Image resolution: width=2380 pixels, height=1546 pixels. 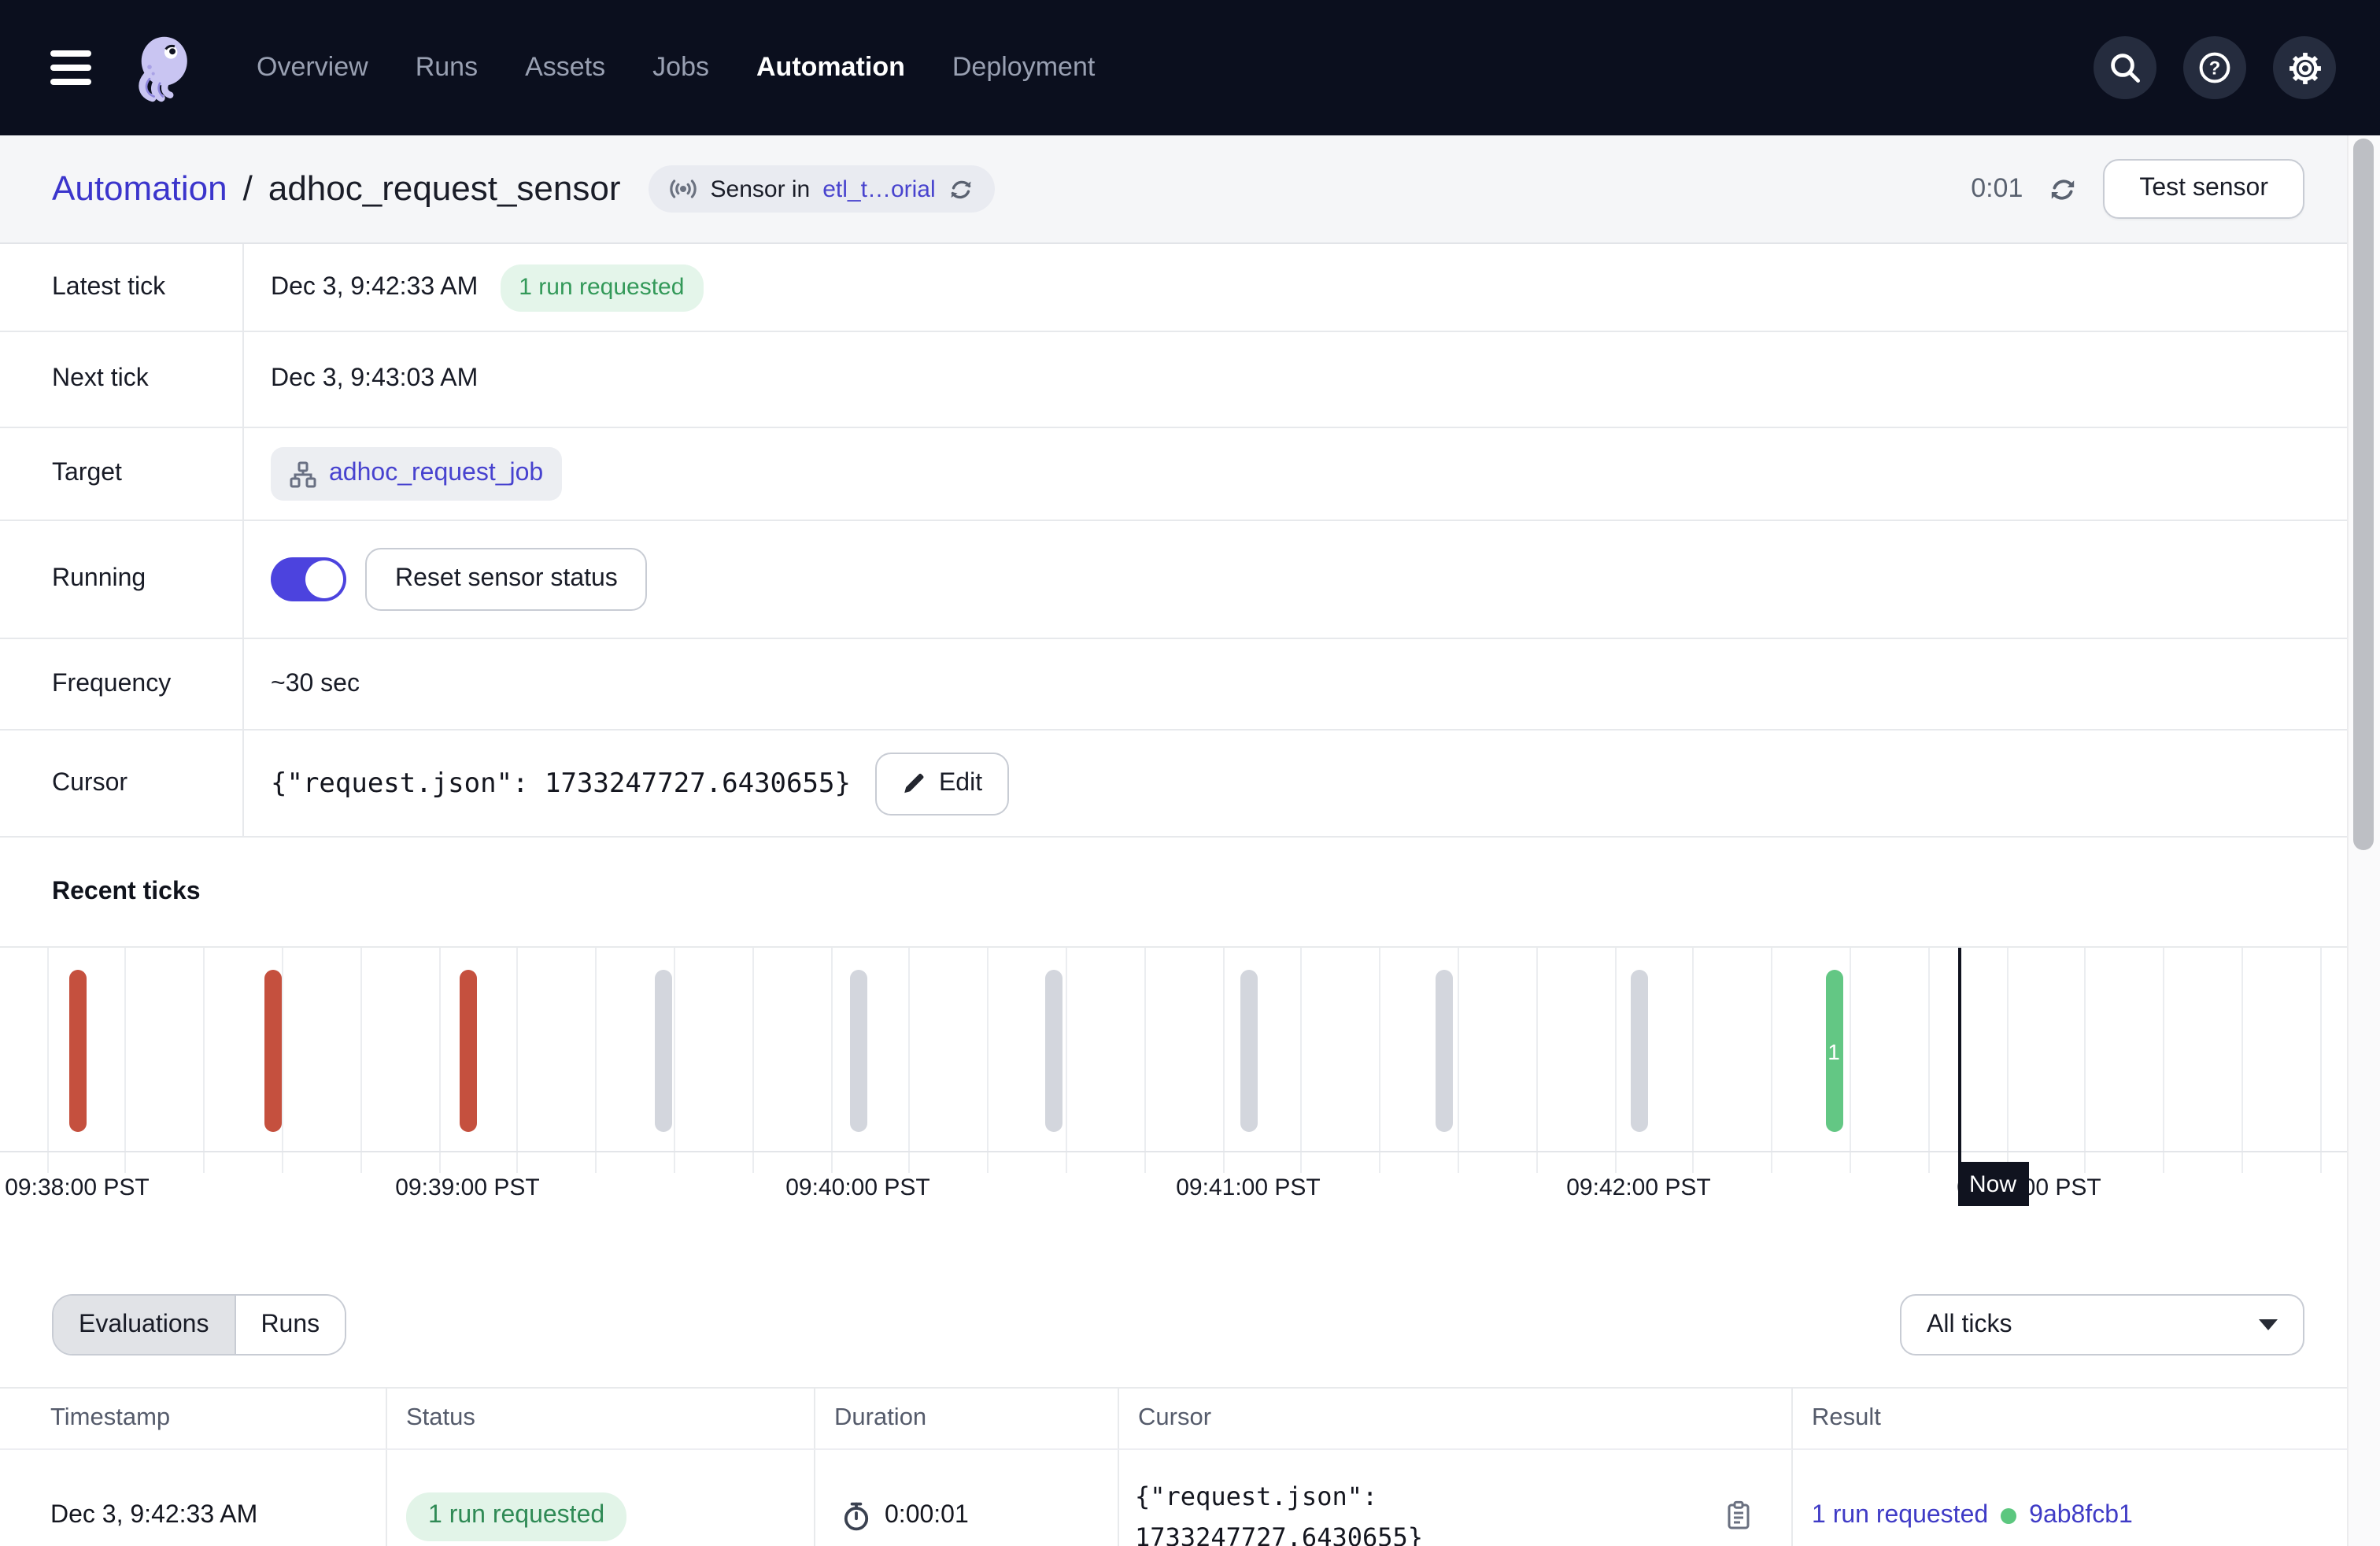 I want to click on axis-label: 09:40:00 PST, so click(x=857, y=1187).